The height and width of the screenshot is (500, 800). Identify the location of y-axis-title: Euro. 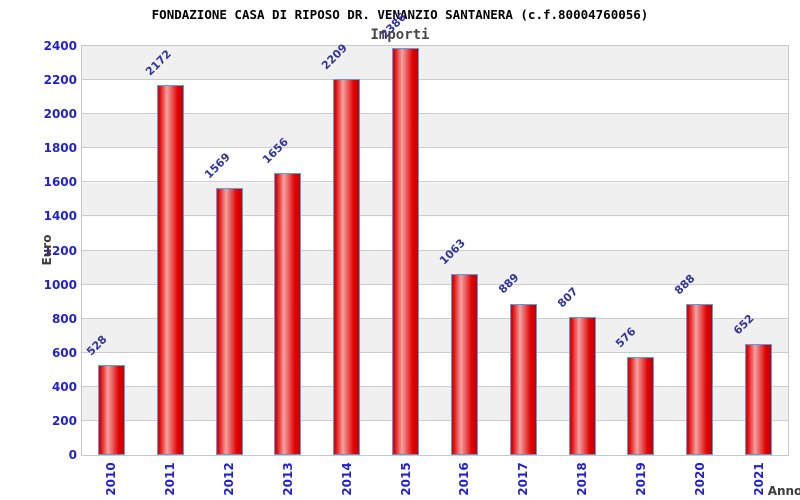
(47, 250).